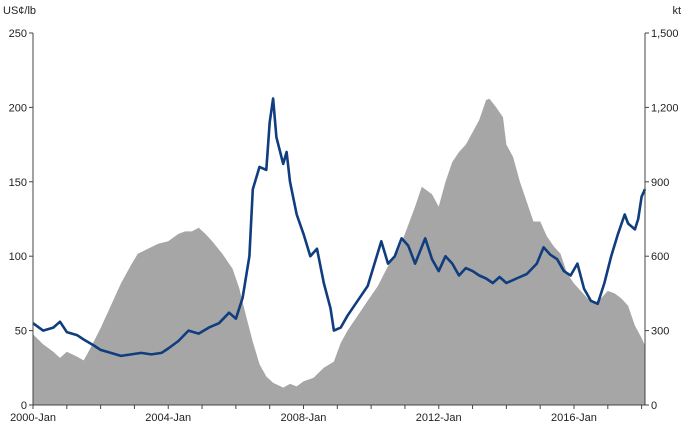  What do you see at coordinates (304, 418) in the screenshot?
I see `x-axis-tick-label: 2008-Jan` at bounding box center [304, 418].